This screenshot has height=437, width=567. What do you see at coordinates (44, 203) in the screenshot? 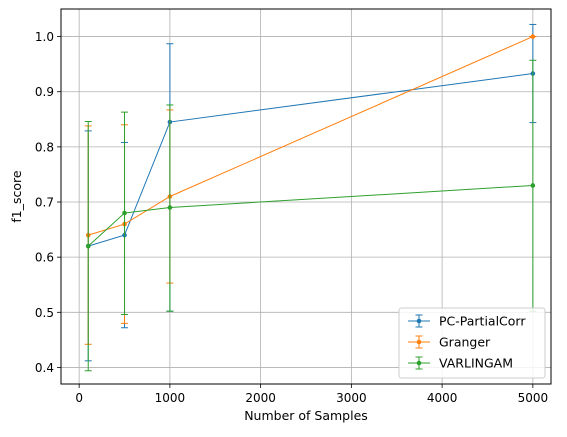
I see `y-tick-label: 0.7` at bounding box center [44, 203].